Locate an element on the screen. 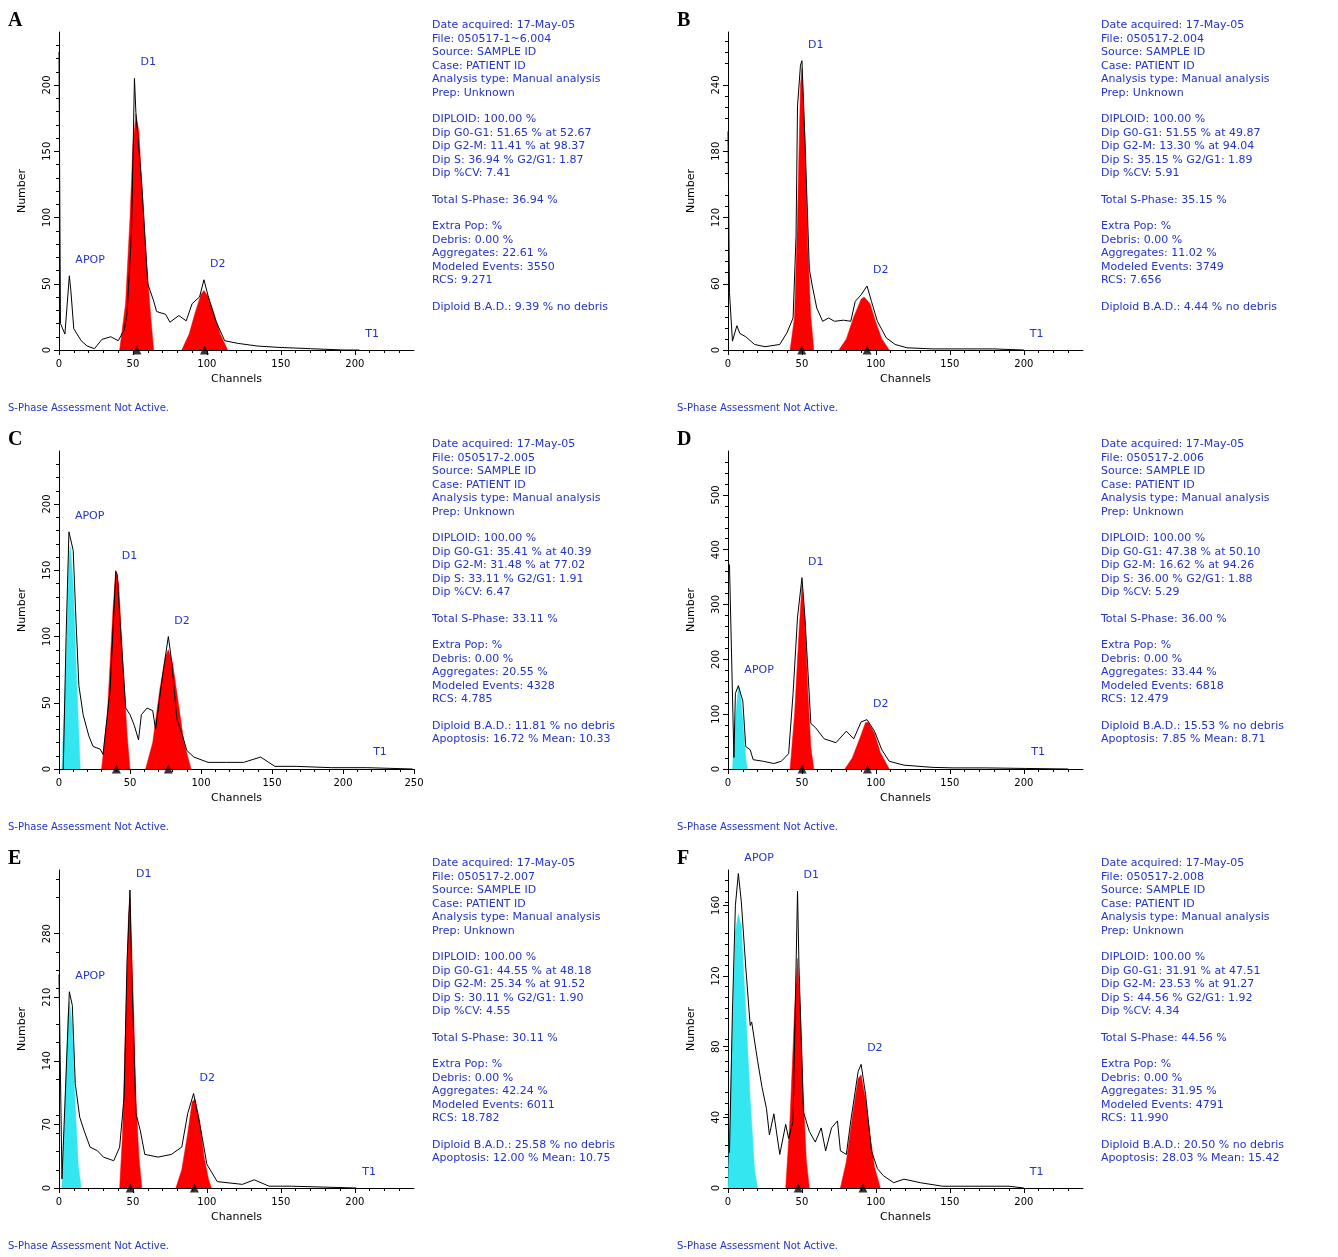 The height and width of the screenshot is (1257, 1338). y-tick-label: 160 is located at coordinates (715, 905).